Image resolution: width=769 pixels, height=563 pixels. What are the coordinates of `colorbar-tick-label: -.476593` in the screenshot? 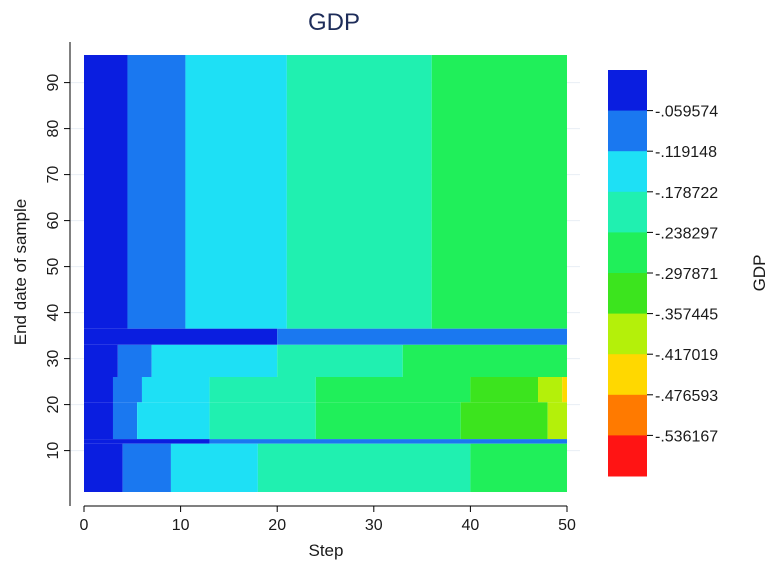 It's located at (686, 396).